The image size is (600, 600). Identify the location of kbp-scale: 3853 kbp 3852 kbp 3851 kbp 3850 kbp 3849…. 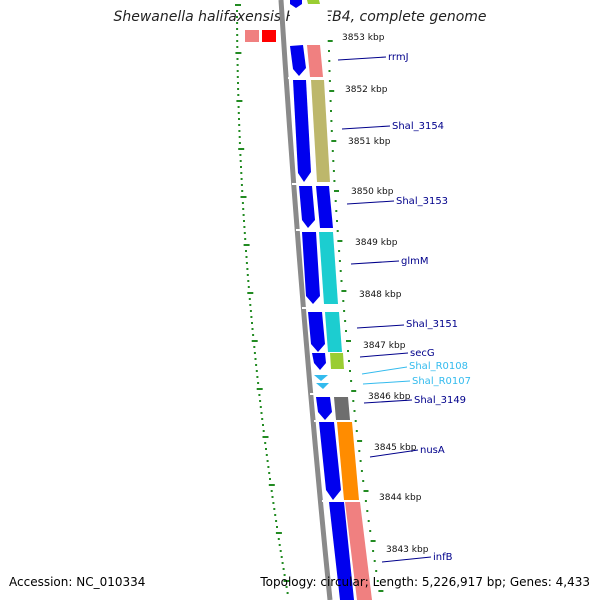
(385, 294).